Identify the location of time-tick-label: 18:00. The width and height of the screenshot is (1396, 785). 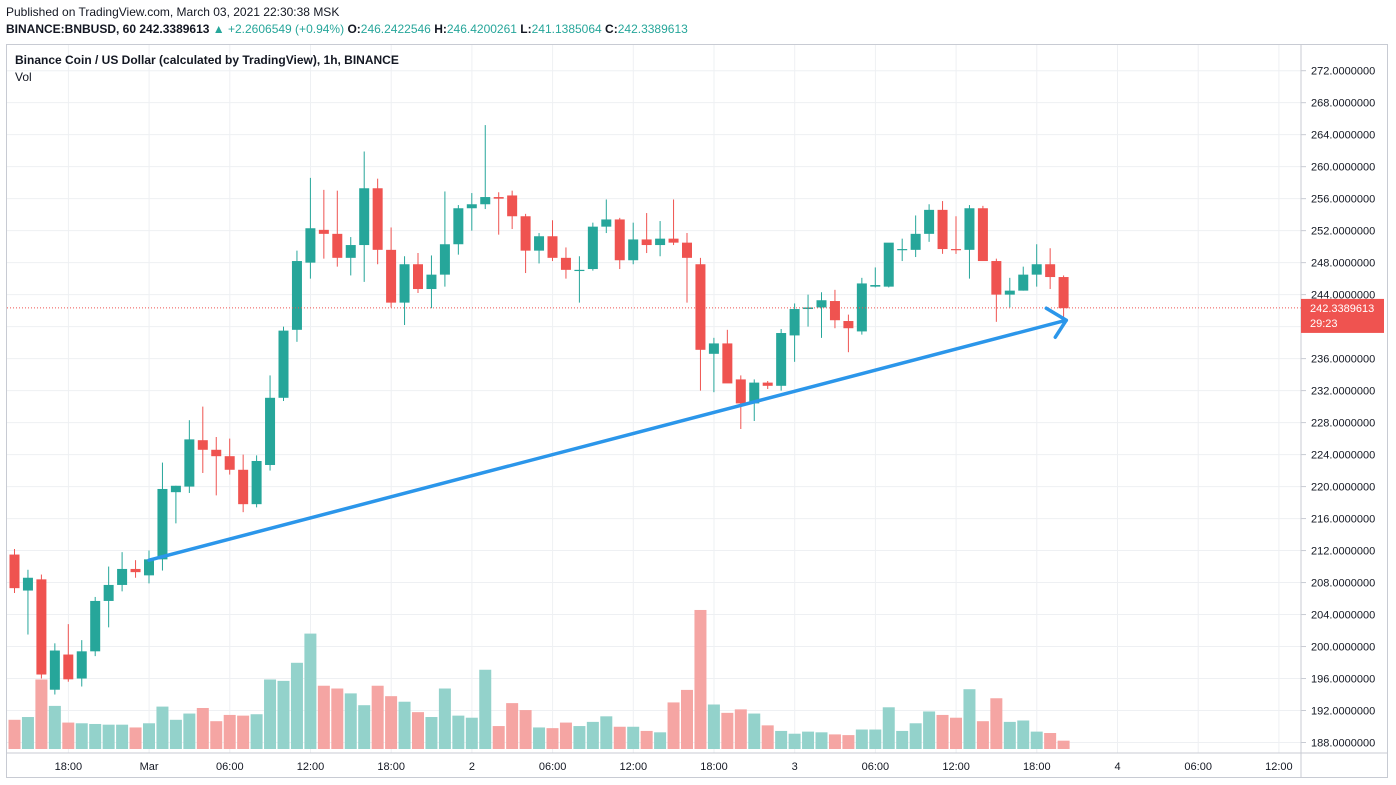
(714, 767).